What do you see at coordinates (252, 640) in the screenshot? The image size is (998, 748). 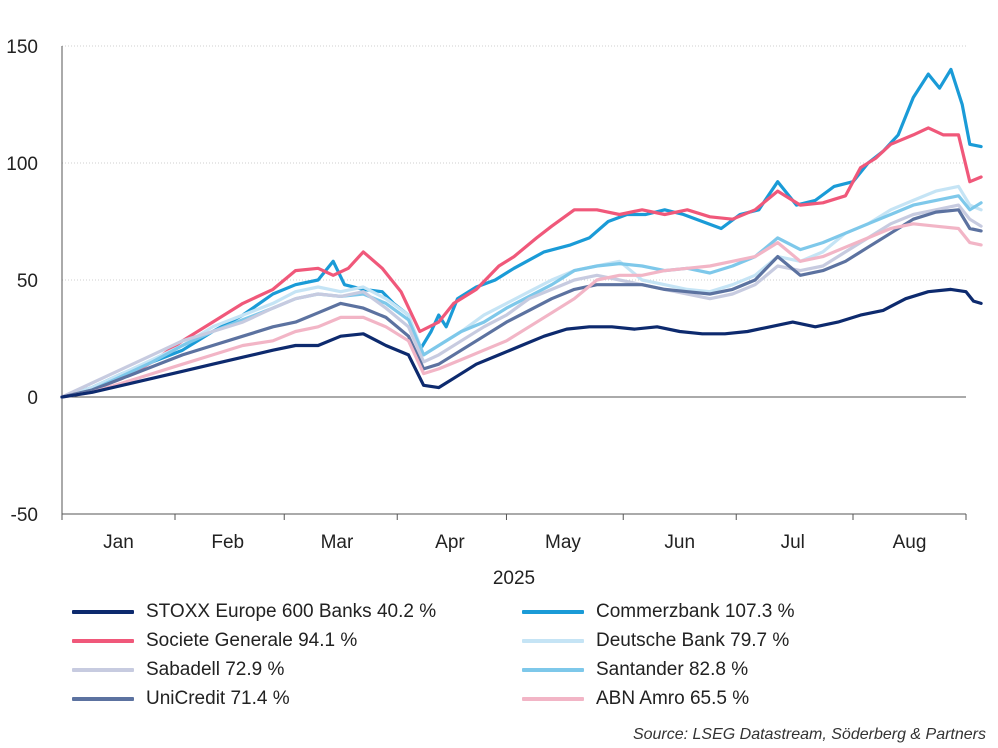 I see `legend-label: Societe Generale 94.1 %` at bounding box center [252, 640].